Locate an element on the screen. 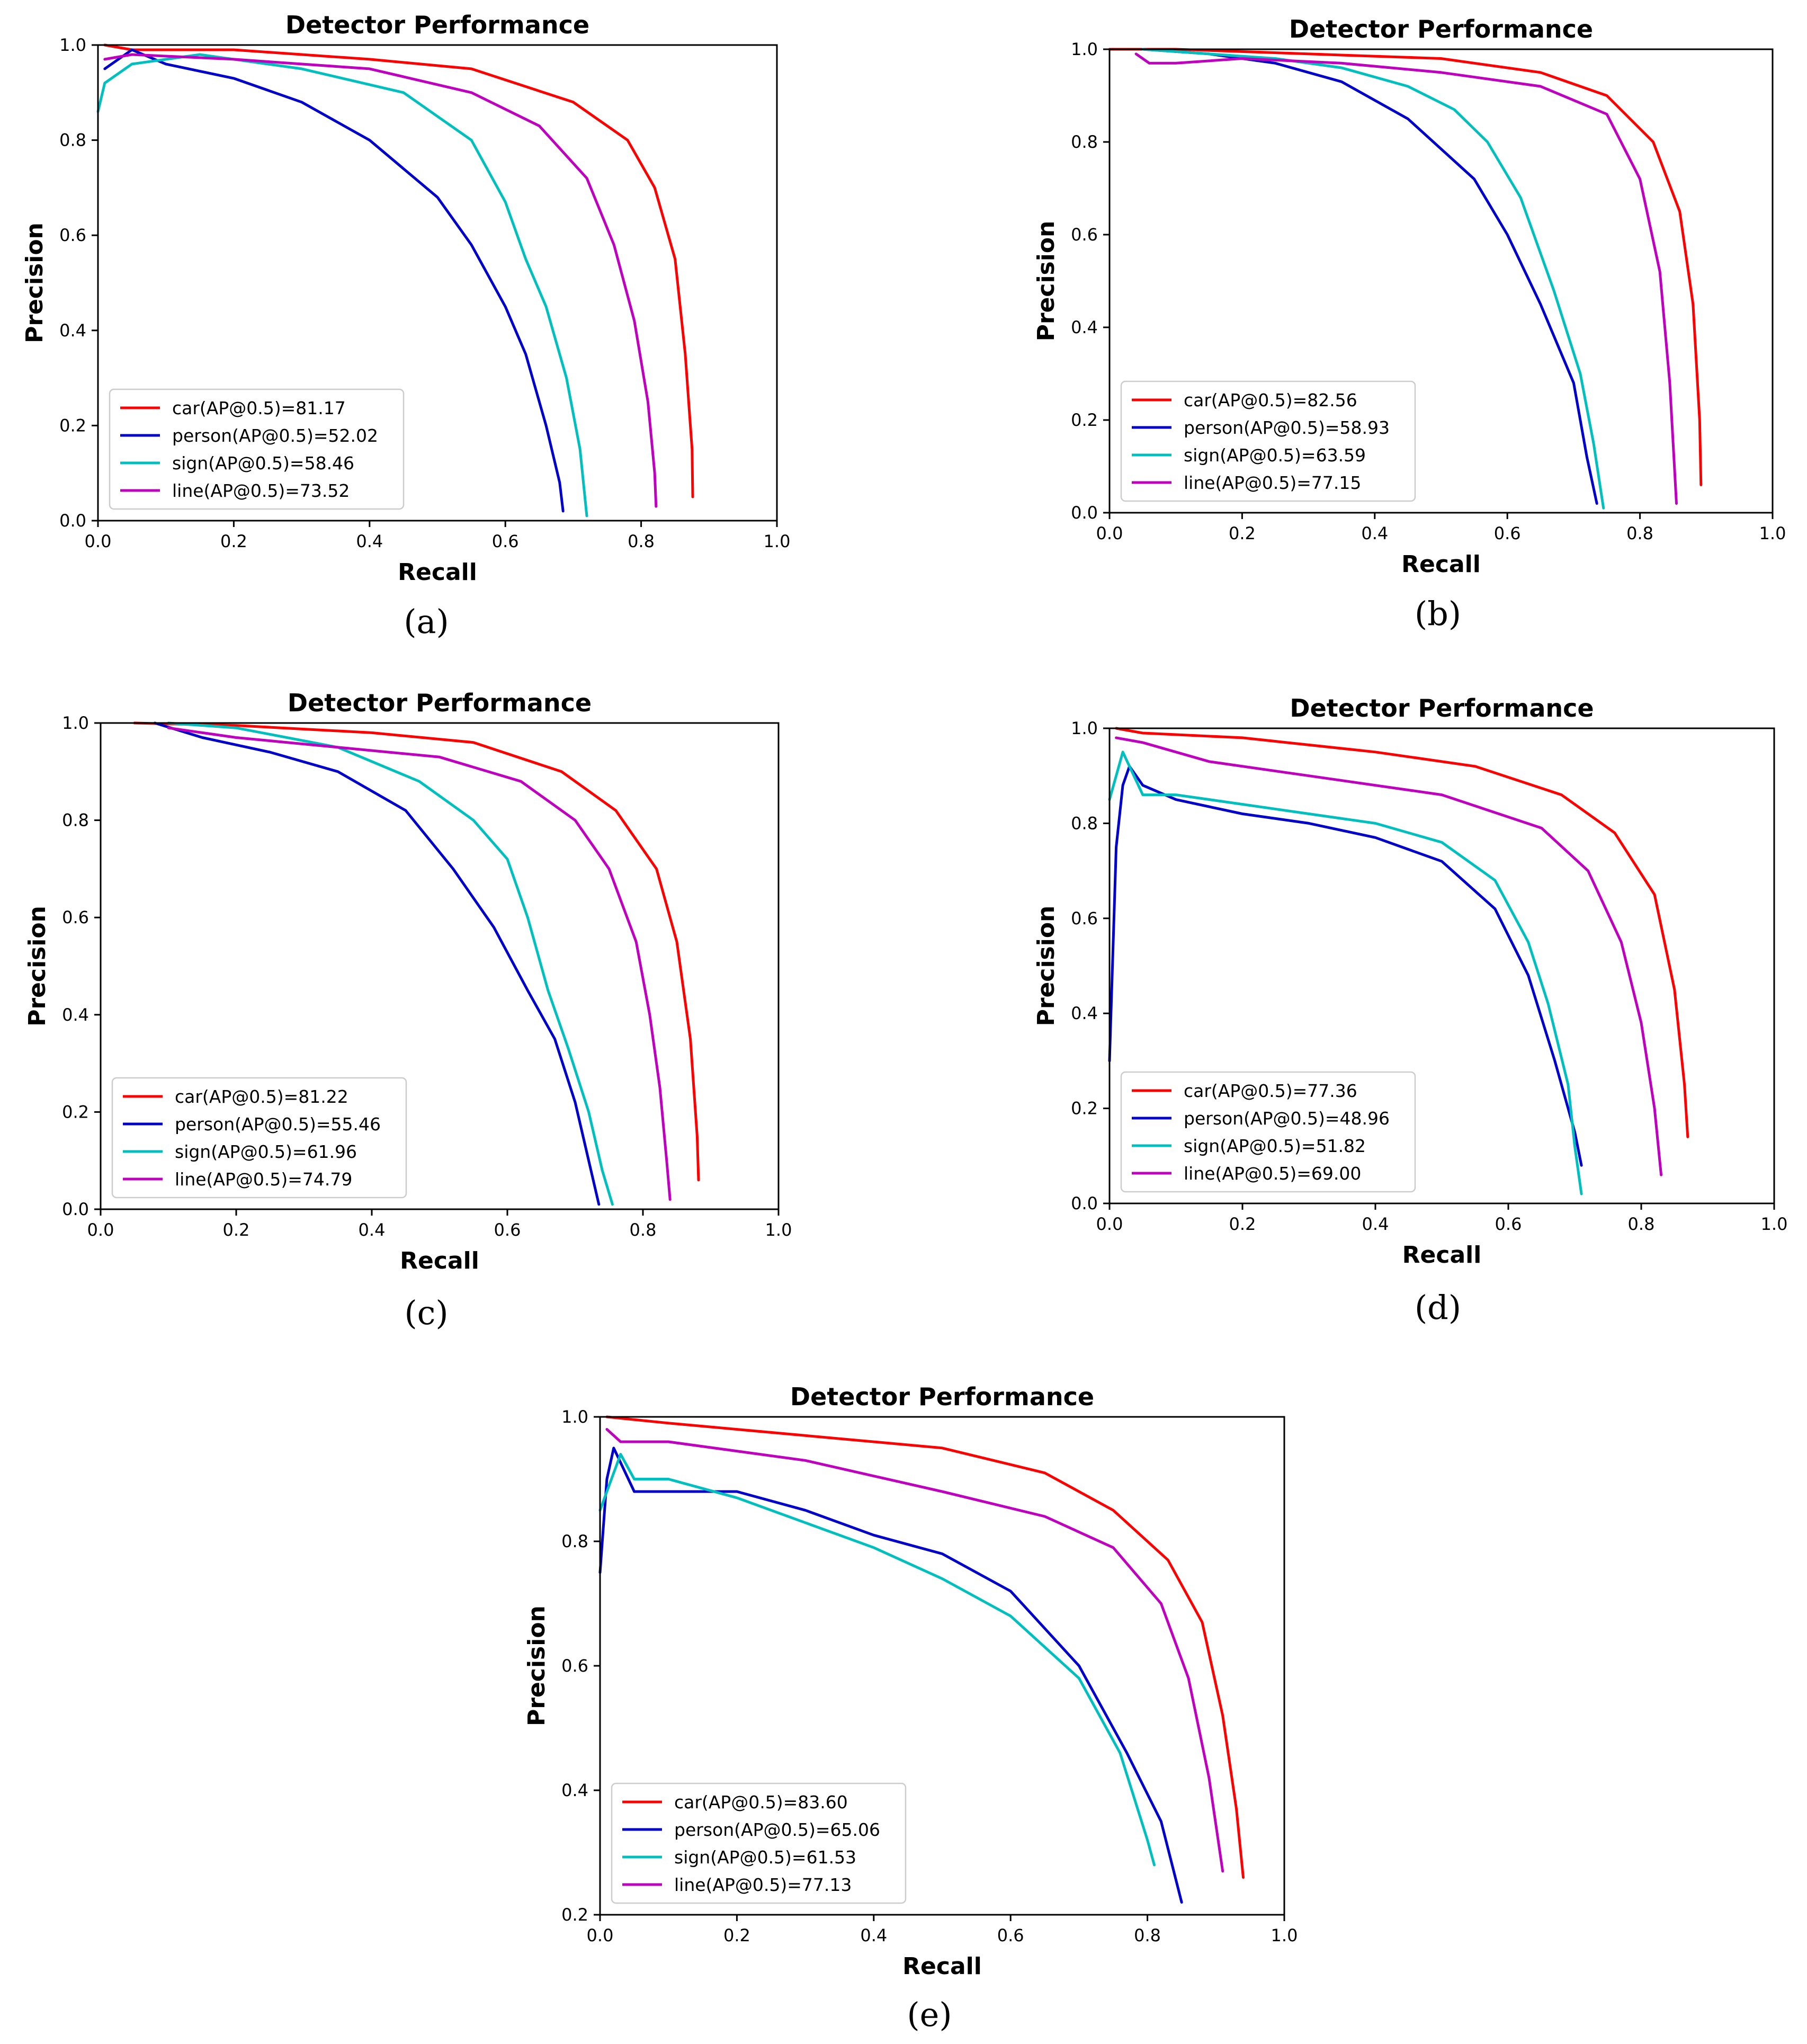 The width and height of the screenshot is (1807, 2044). legend-entry-line: line(AP@0.5)=69.00 is located at coordinates (1272, 1173).